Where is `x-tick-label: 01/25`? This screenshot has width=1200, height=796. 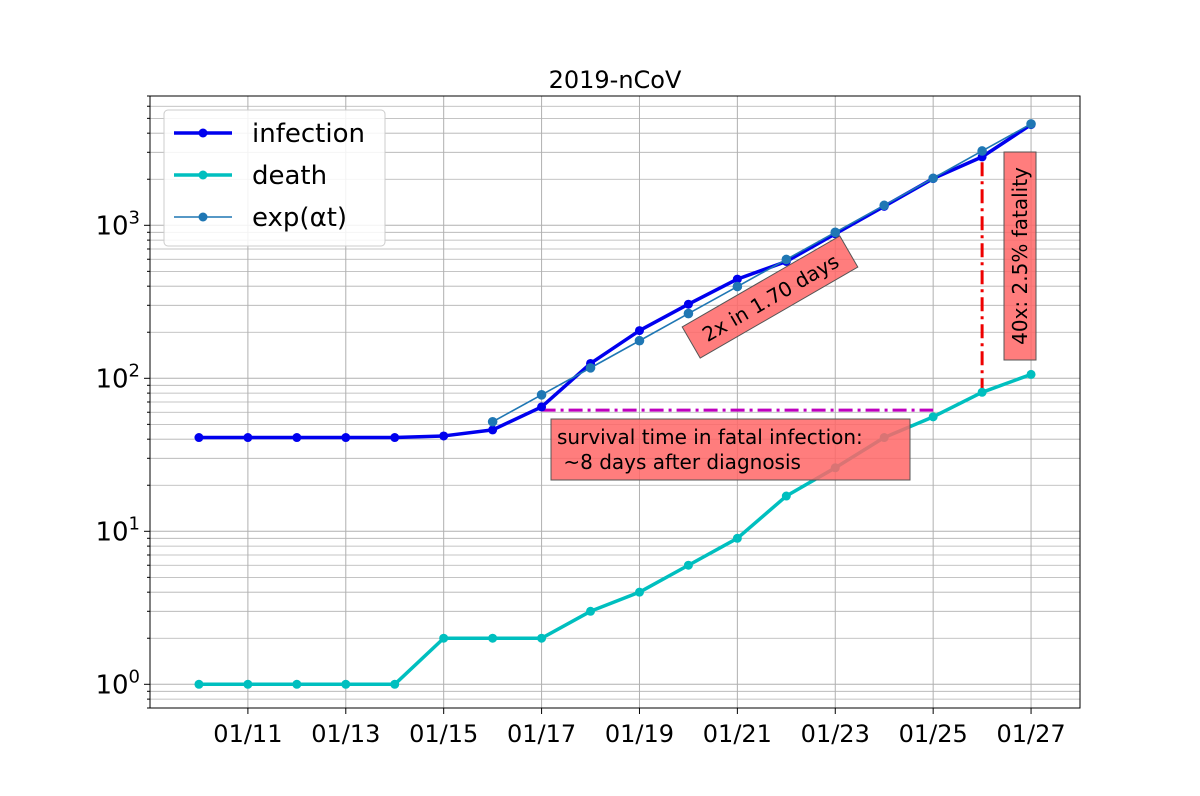
x-tick-label: 01/25 is located at coordinates (933, 734).